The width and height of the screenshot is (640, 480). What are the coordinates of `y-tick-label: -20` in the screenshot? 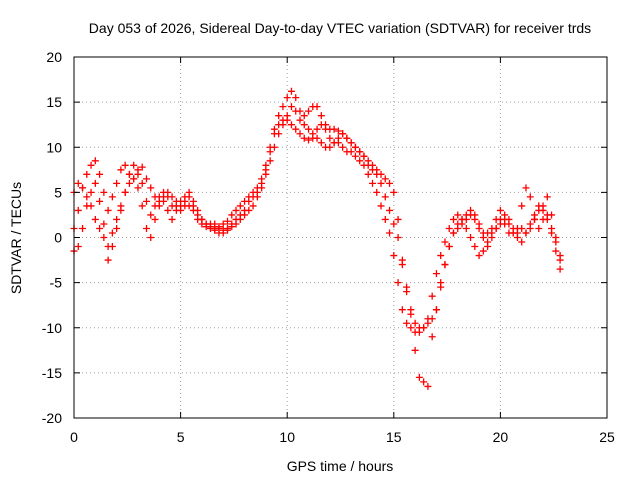 It's located at (52, 418).